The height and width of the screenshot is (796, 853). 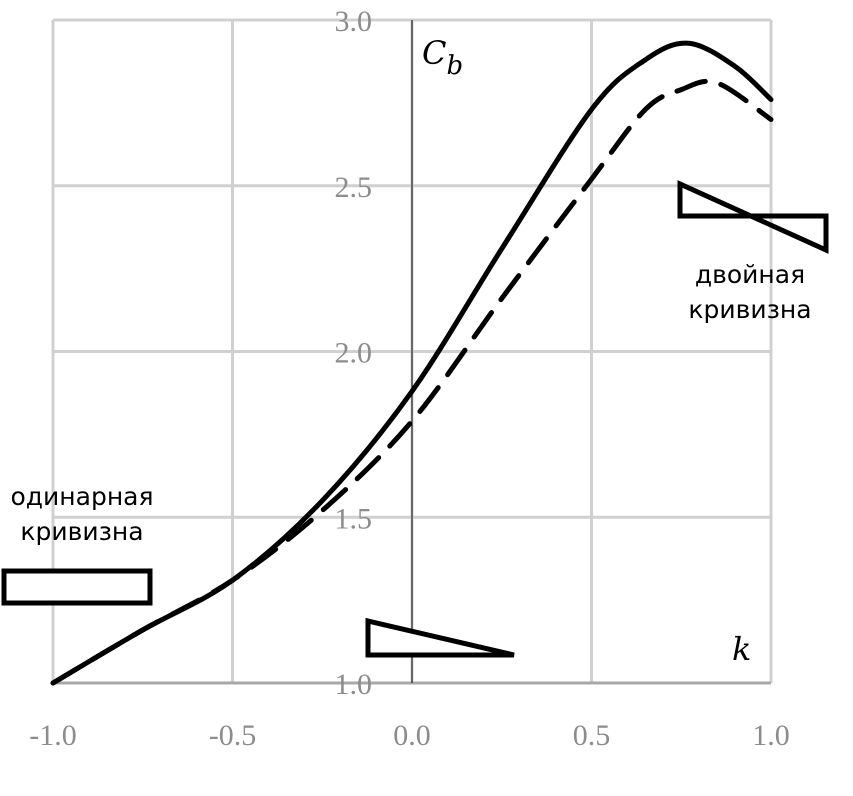 What do you see at coordinates (354, 684) in the screenshot?
I see `y-tick-label: 1.0` at bounding box center [354, 684].